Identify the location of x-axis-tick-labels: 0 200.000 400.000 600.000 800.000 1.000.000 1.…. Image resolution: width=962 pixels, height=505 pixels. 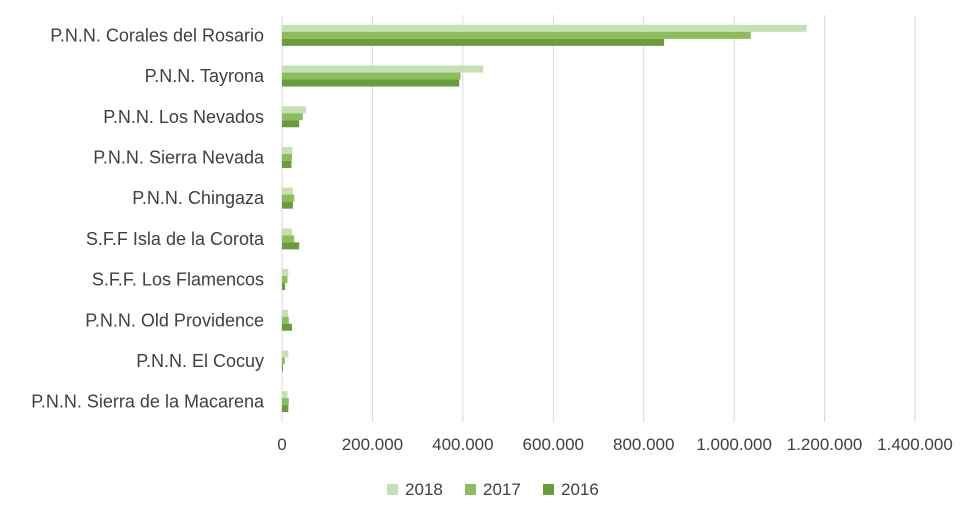
(615, 444).